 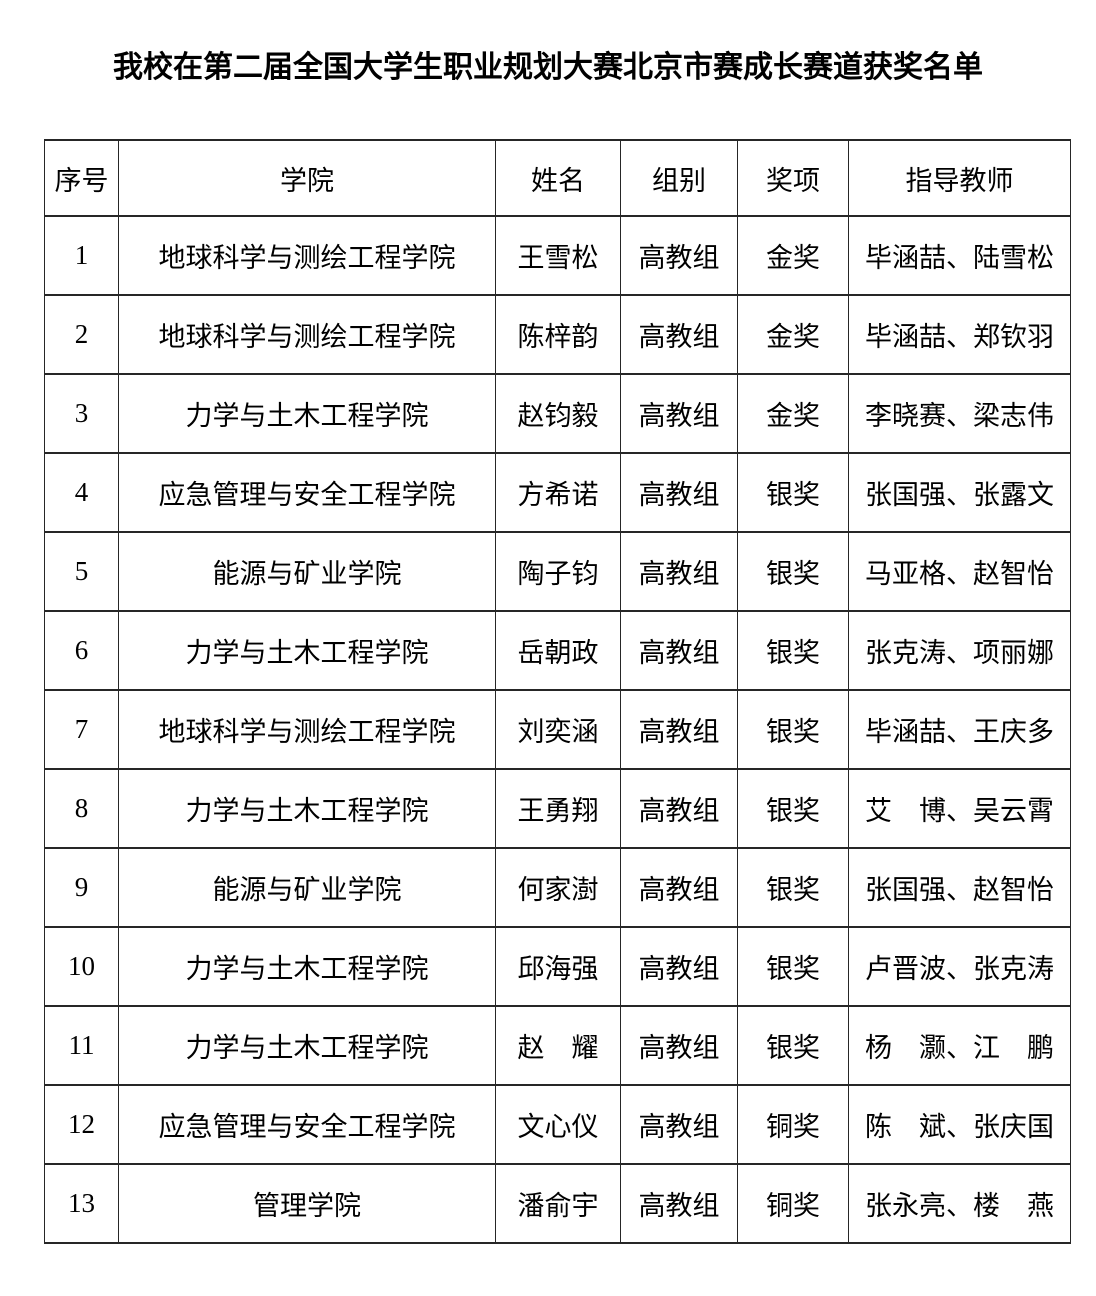 I want to click on table-row: 3 力学与土木工程学院 赵钧毅 高教组 金奖 李晓赛、梁志伟, so click(x=557, y=413).